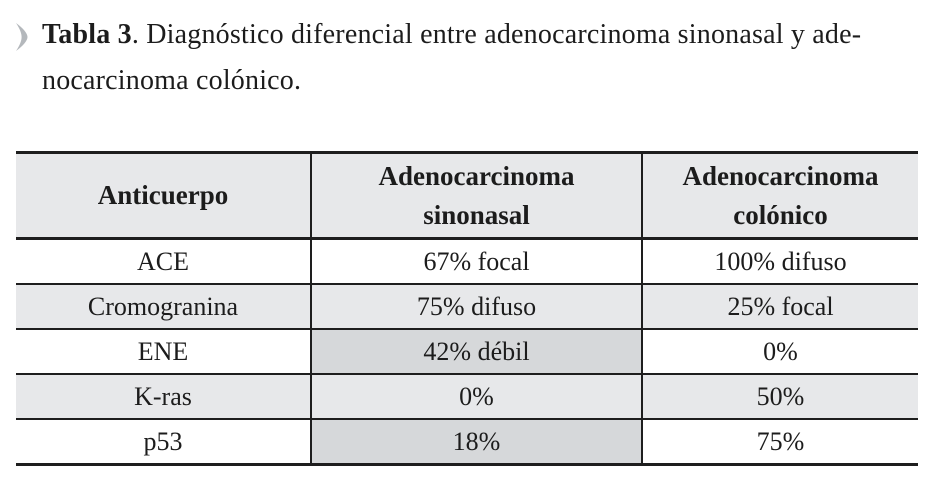 The width and height of the screenshot is (937, 500). What do you see at coordinates (163, 307) in the screenshot?
I see `antibody-name: Cromogranina` at bounding box center [163, 307].